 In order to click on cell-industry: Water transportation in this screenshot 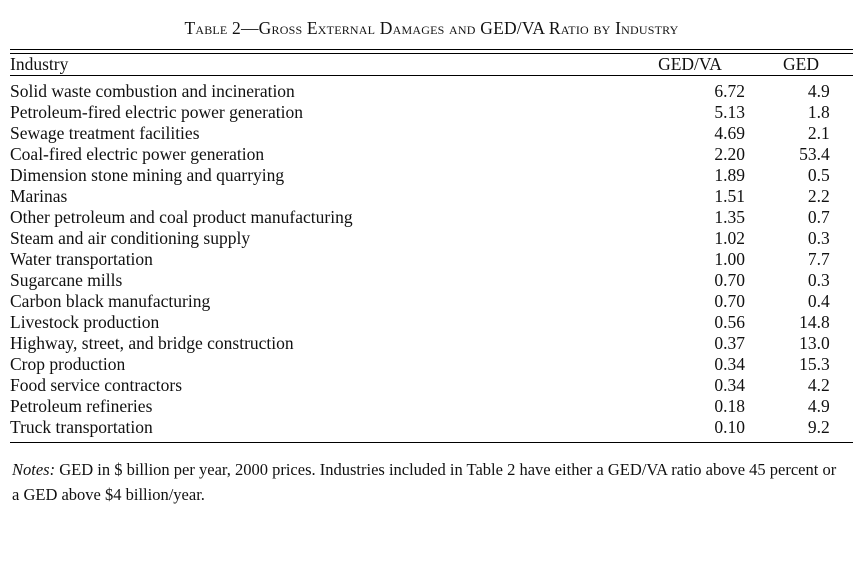, I will do `click(81, 259)`.